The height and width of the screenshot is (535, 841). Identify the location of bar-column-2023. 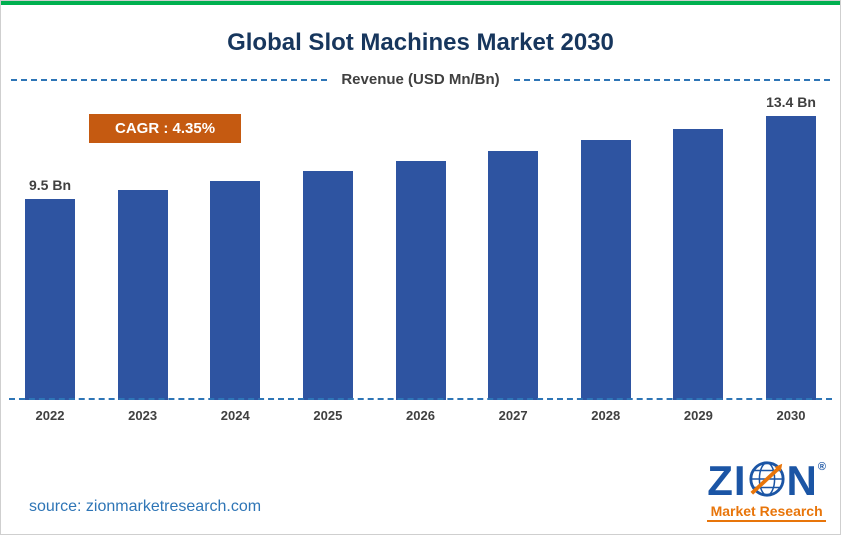
(142, 284).